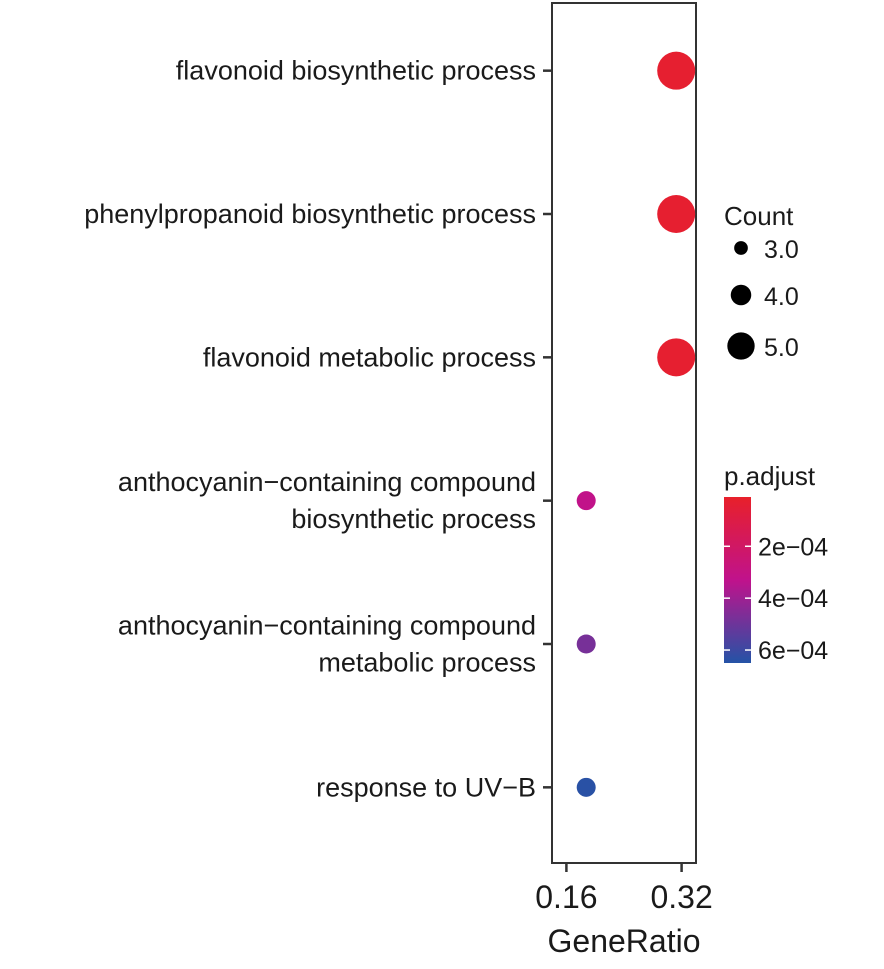 The image size is (884, 969). What do you see at coordinates (427, 663) in the screenshot?
I see `y-tick-label: metabolic process` at bounding box center [427, 663].